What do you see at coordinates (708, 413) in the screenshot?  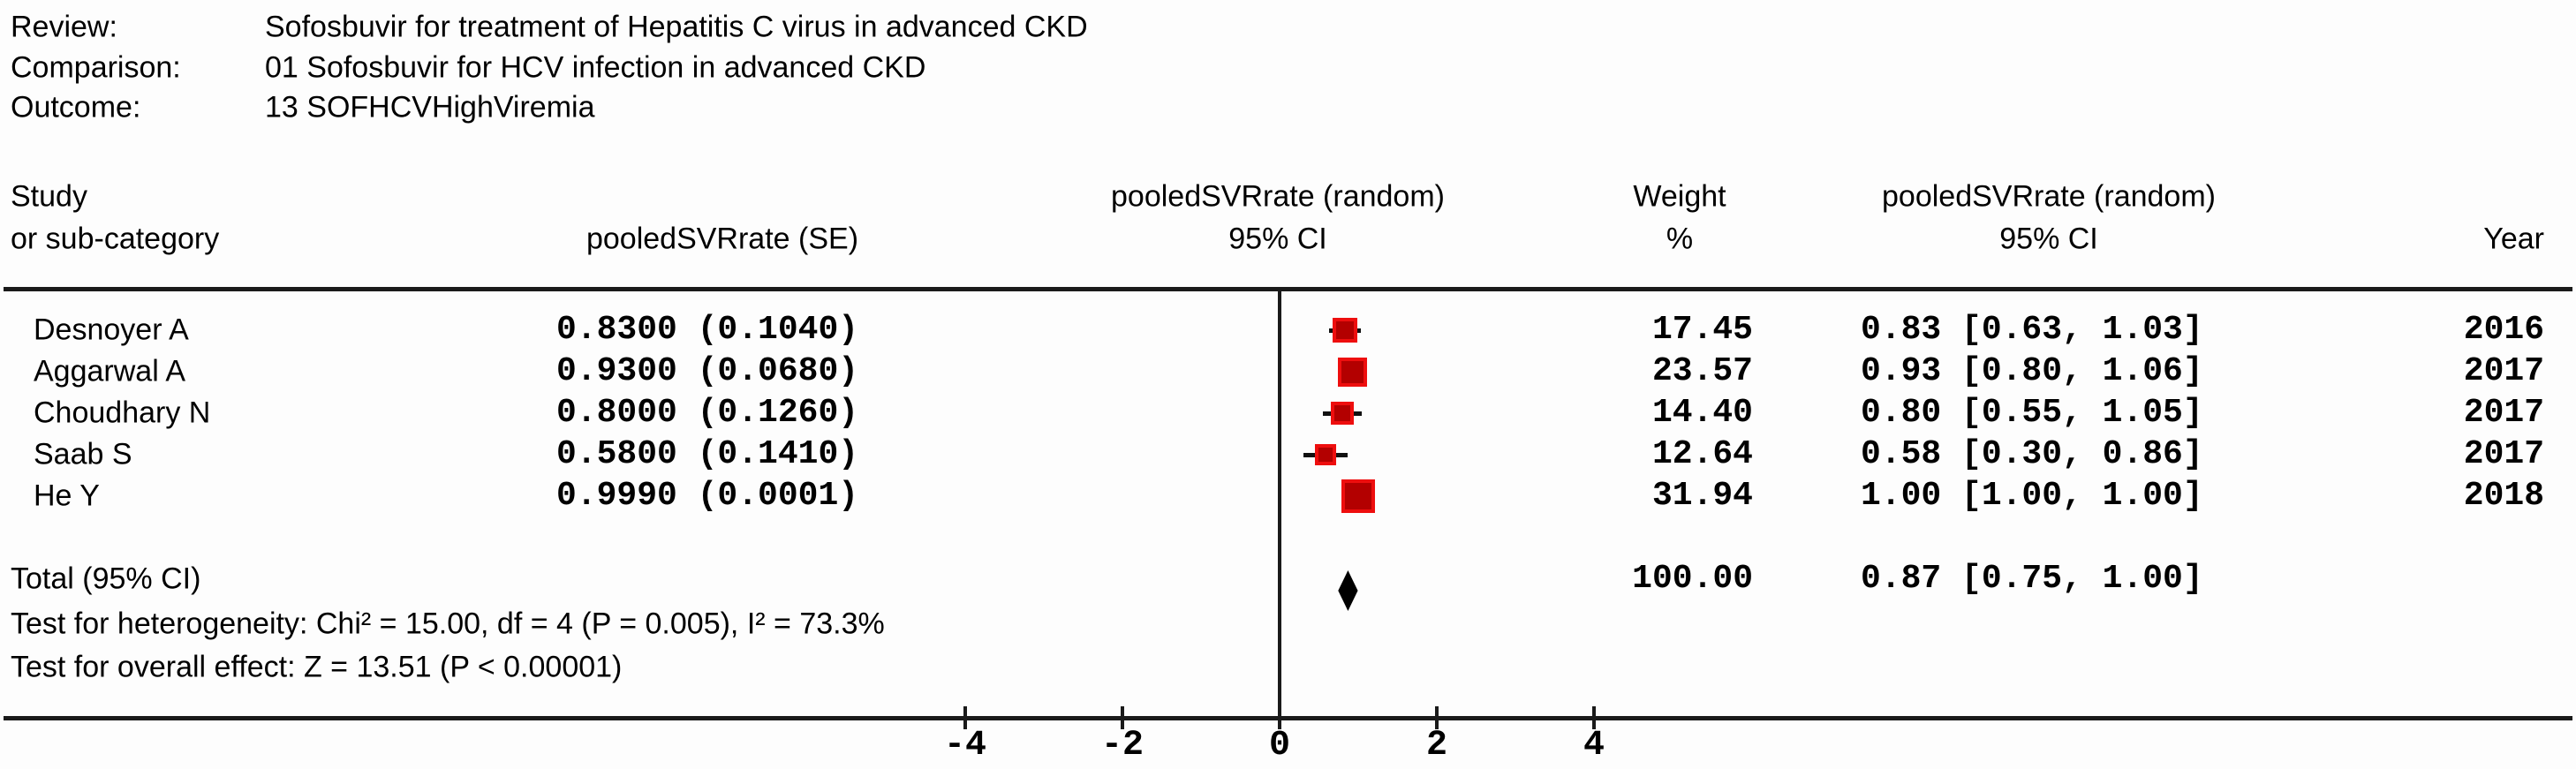 I see `study-se: 0.8000 (0.1260)` at bounding box center [708, 413].